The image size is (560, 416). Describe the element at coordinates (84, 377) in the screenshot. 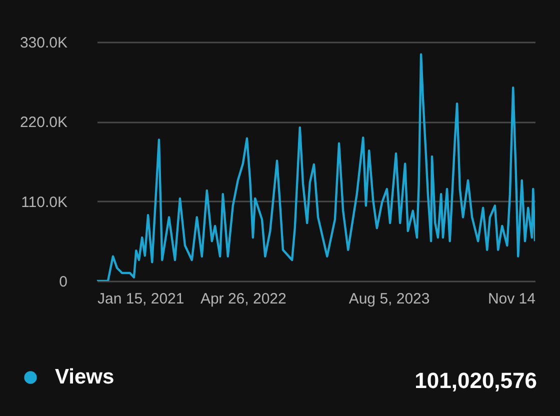

I see `legend-label: Views` at that location.